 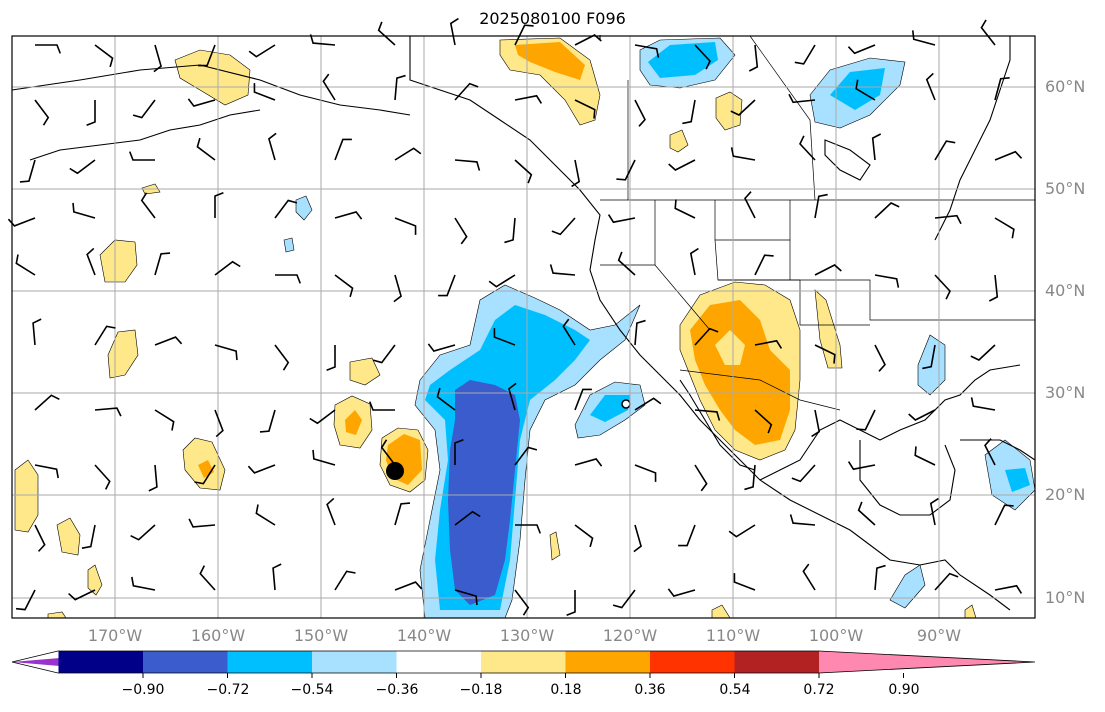 What do you see at coordinates (527, 635) in the screenshot?
I see `lon-label: 130°W` at bounding box center [527, 635].